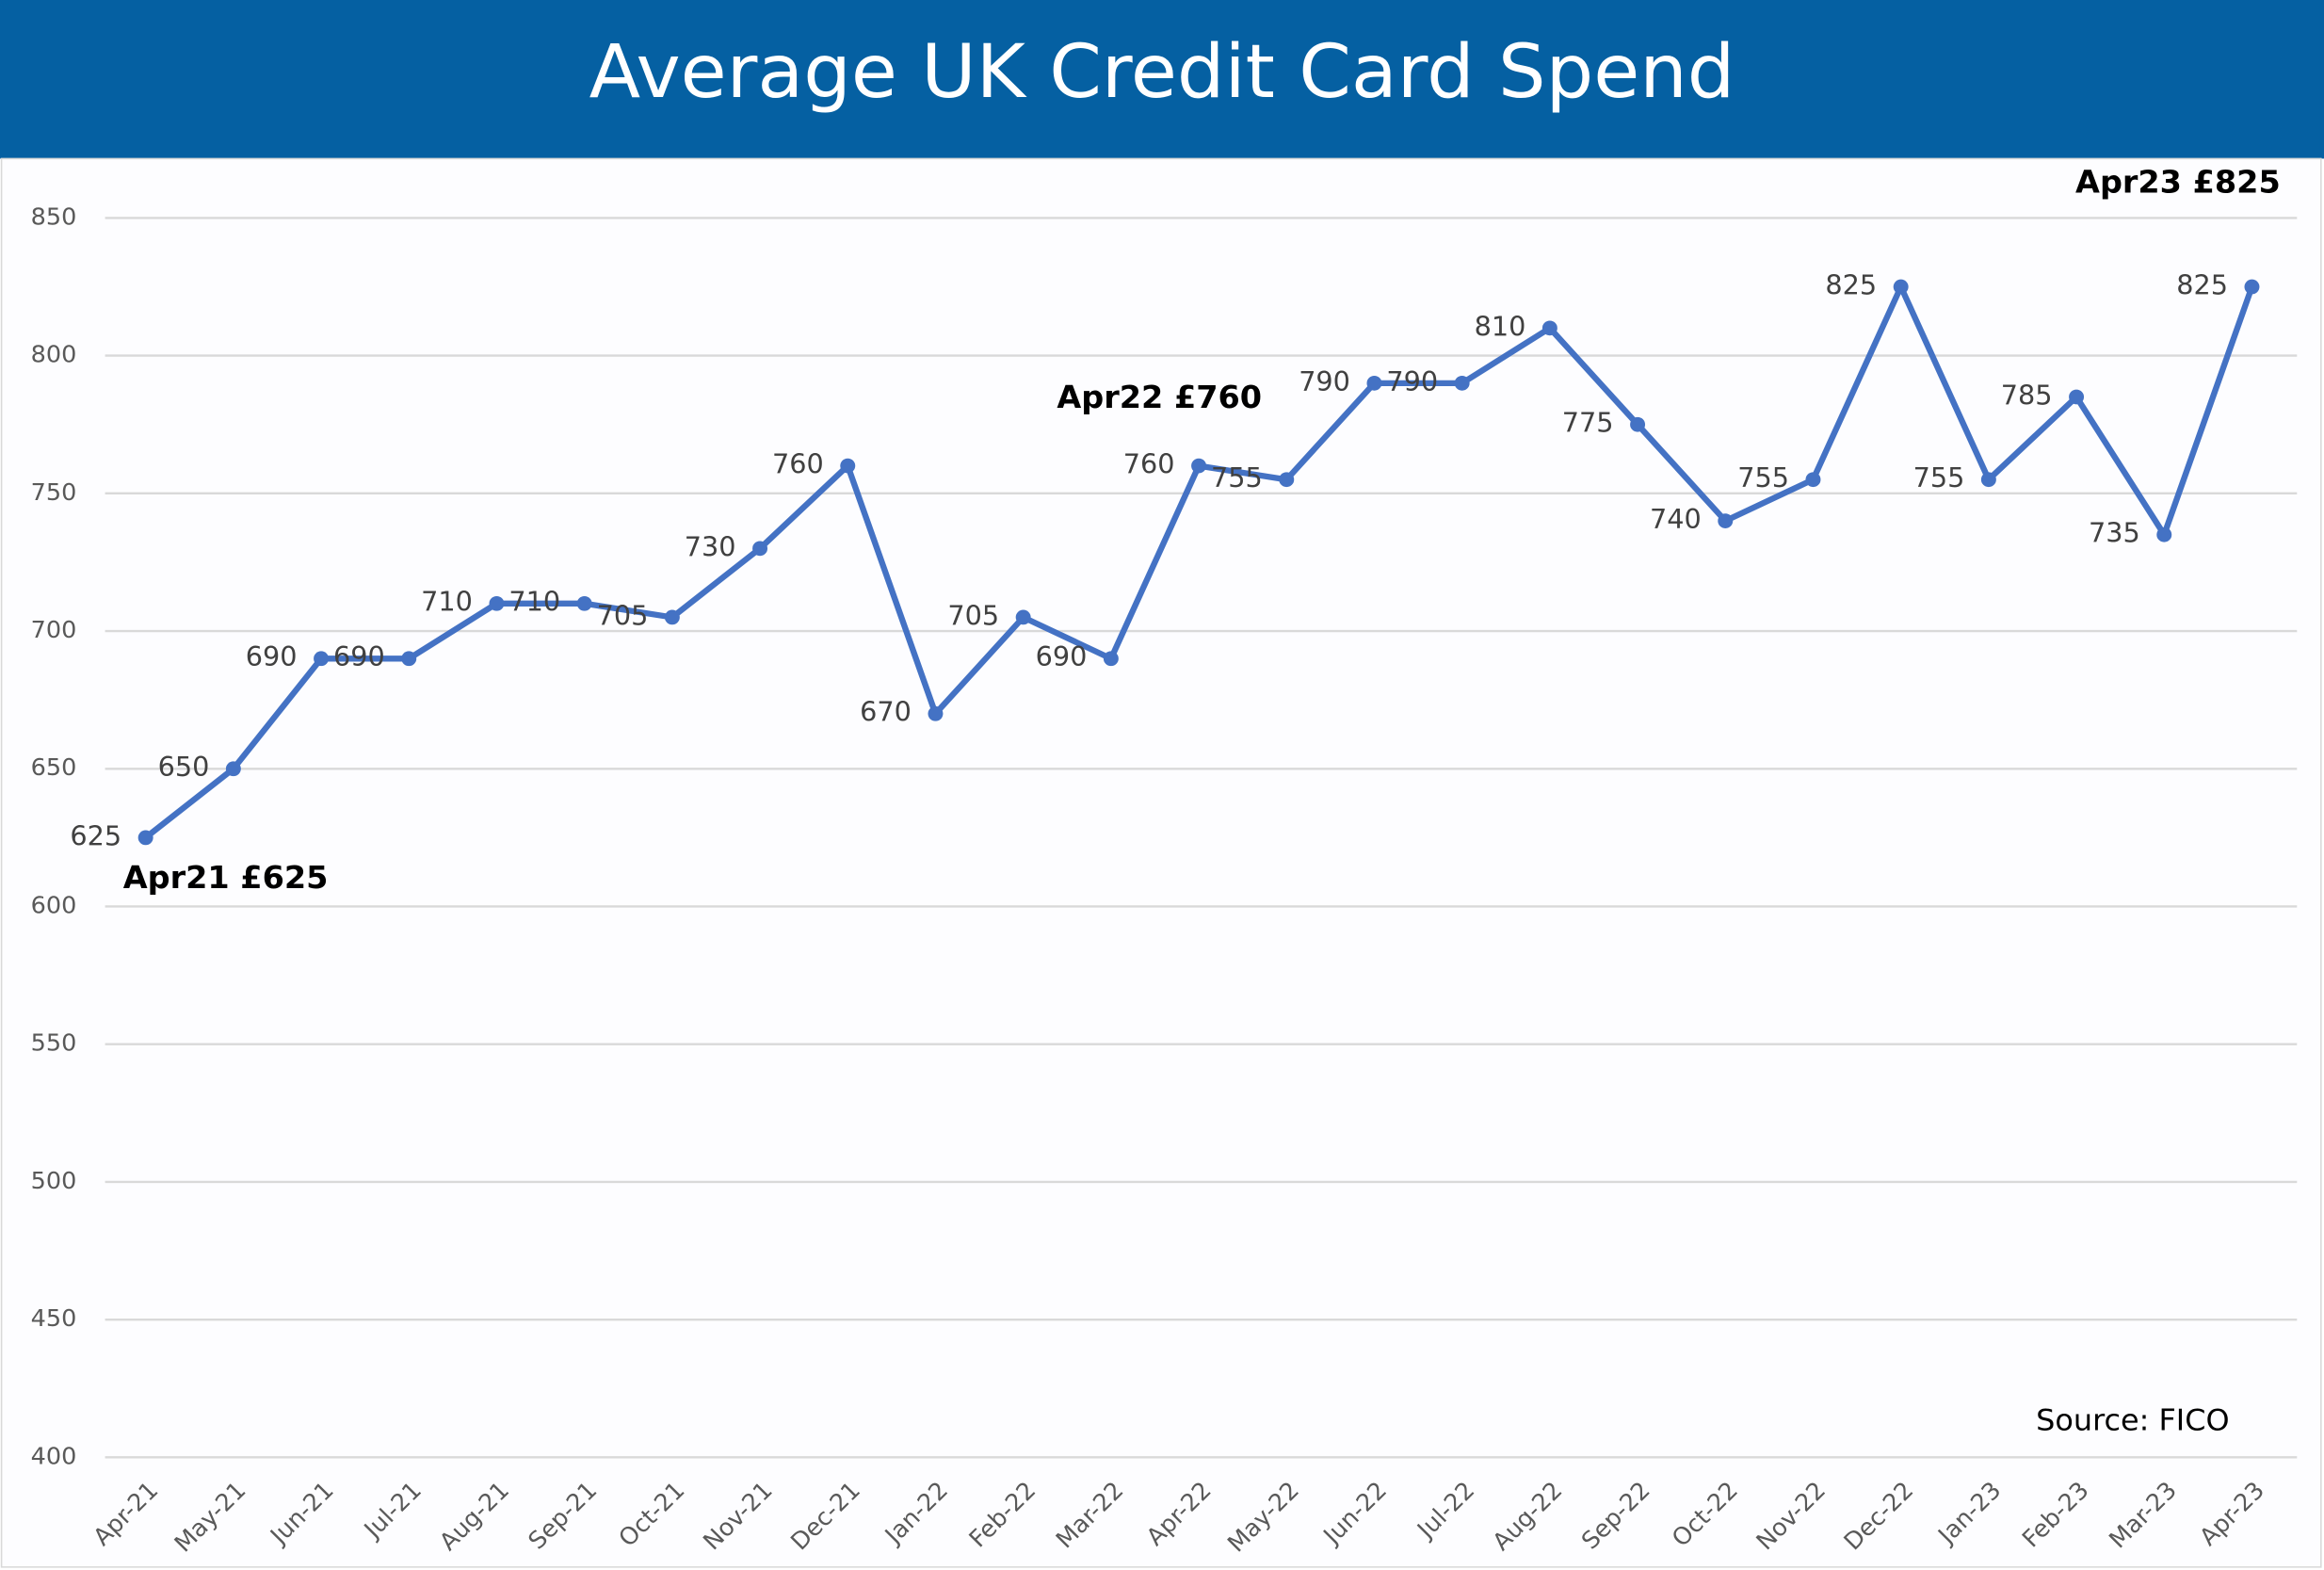 Image resolution: width=2324 pixels, height=1570 pixels. What do you see at coordinates (54, 1455) in the screenshot?
I see `y-tick-label: 400` at bounding box center [54, 1455].